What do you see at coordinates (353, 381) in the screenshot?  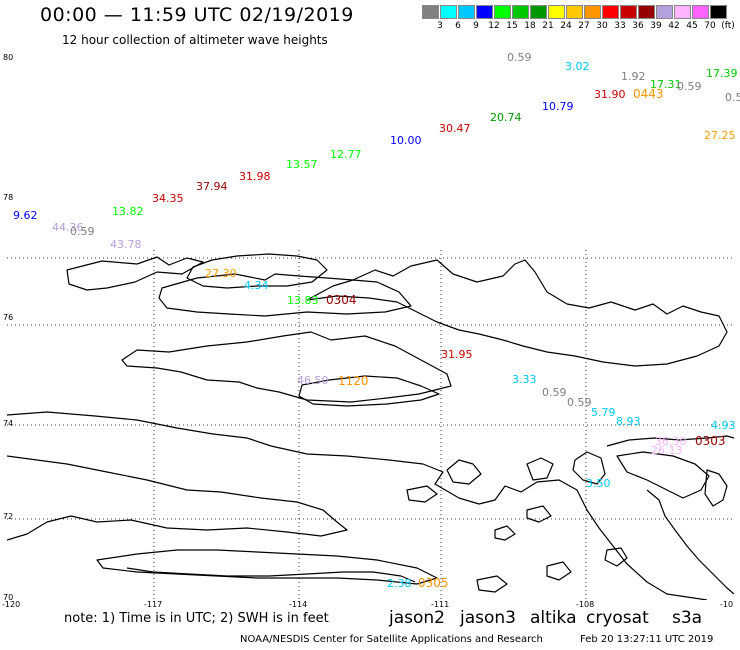 I see `pass-time-label: 1120` at bounding box center [353, 381].